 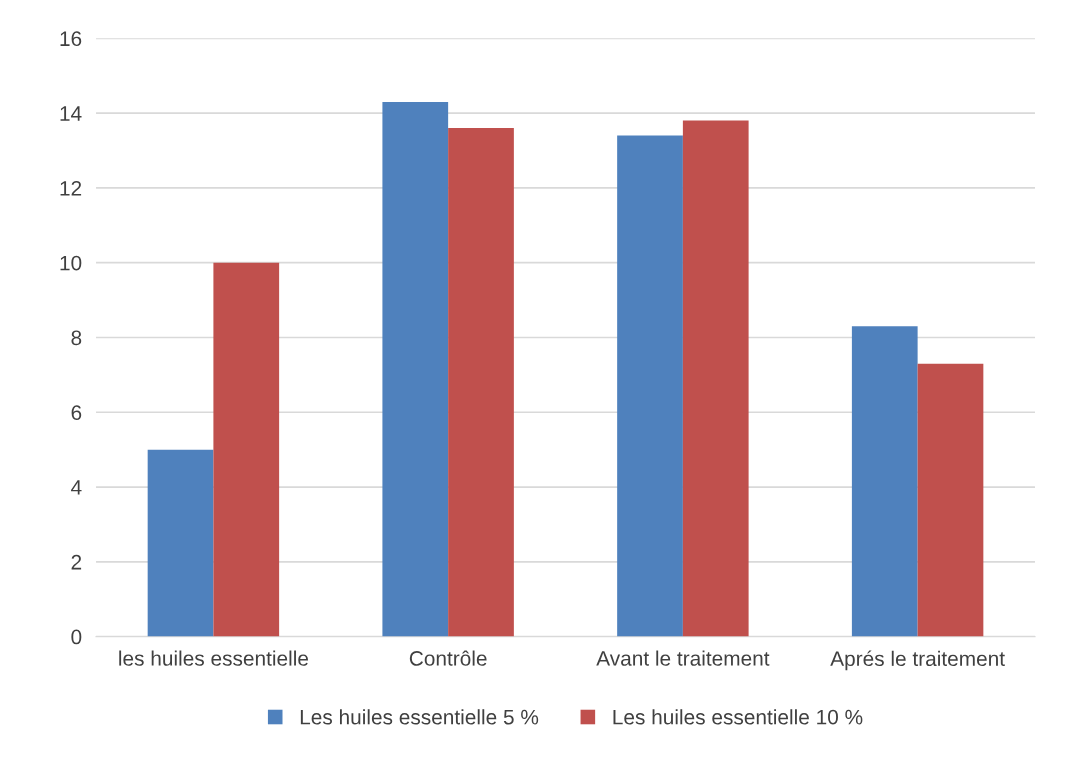 I want to click on x-tick-label: Avant le traitement, so click(x=683, y=658).